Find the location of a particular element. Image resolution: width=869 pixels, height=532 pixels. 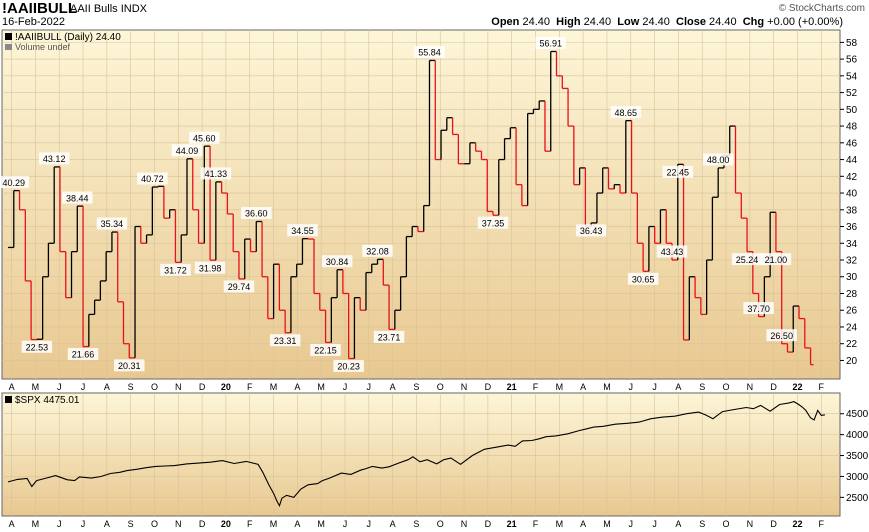

data-label: 31.98 is located at coordinates (210, 268).